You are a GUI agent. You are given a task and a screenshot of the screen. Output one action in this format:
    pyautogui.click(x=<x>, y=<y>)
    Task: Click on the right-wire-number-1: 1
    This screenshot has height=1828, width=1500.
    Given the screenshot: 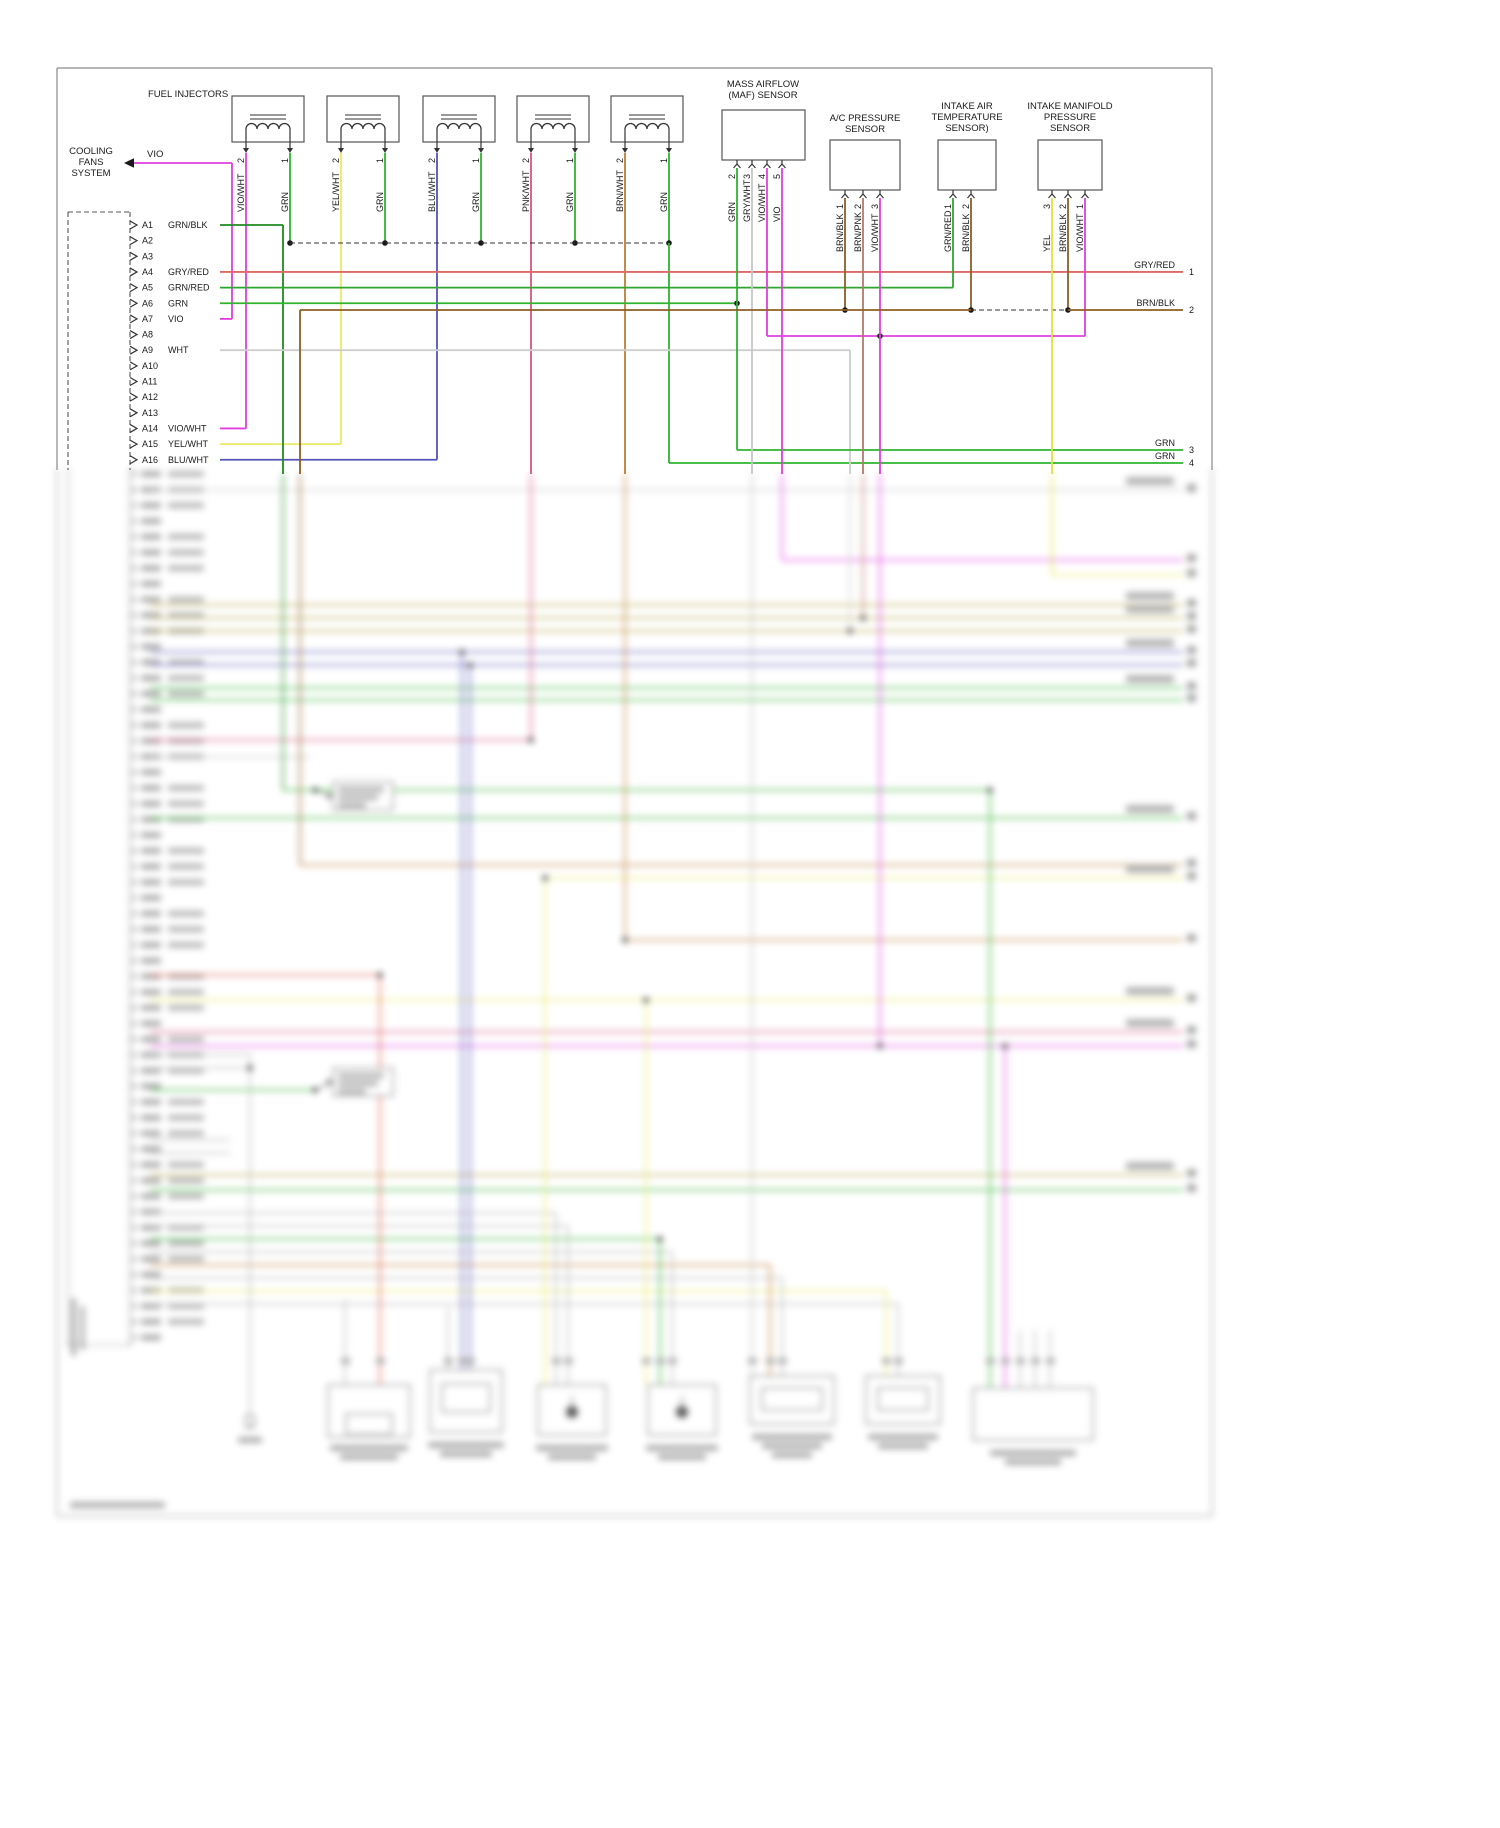 What is the action you would take?
    pyautogui.click(x=1191, y=272)
    